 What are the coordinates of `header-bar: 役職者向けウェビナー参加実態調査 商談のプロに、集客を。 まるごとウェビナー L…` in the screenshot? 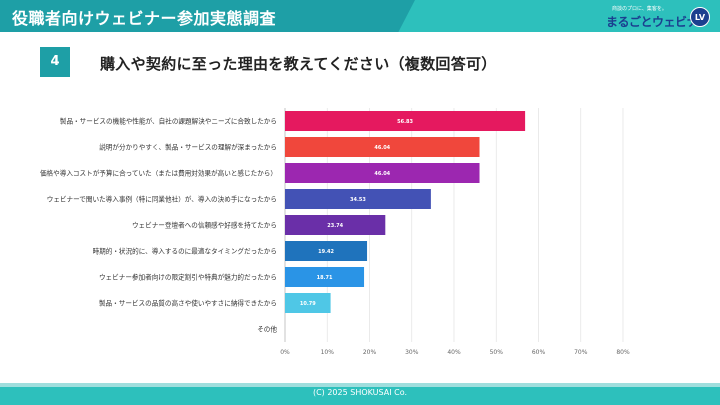 It's located at (360, 16).